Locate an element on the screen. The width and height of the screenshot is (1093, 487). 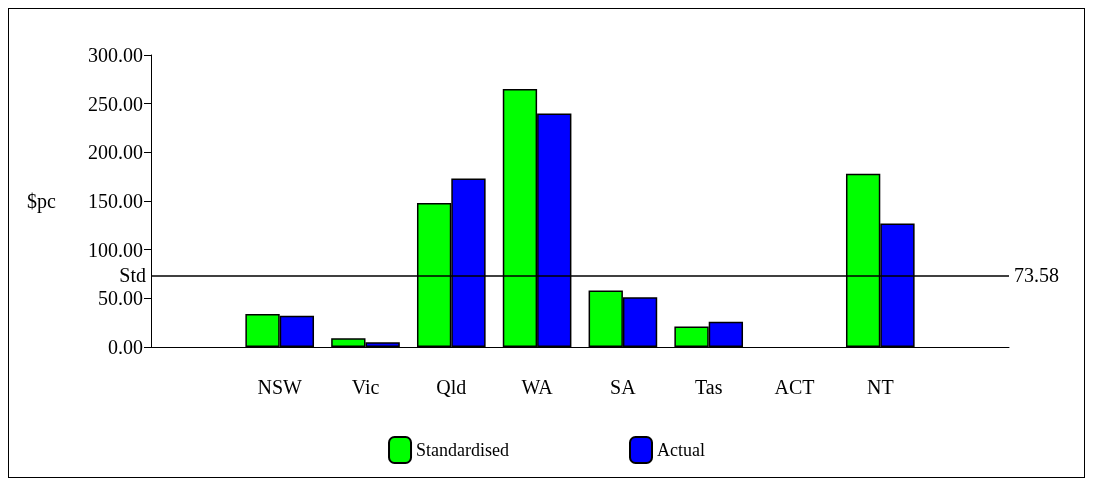
y-tick-label: 250.00 is located at coordinates (115, 103).